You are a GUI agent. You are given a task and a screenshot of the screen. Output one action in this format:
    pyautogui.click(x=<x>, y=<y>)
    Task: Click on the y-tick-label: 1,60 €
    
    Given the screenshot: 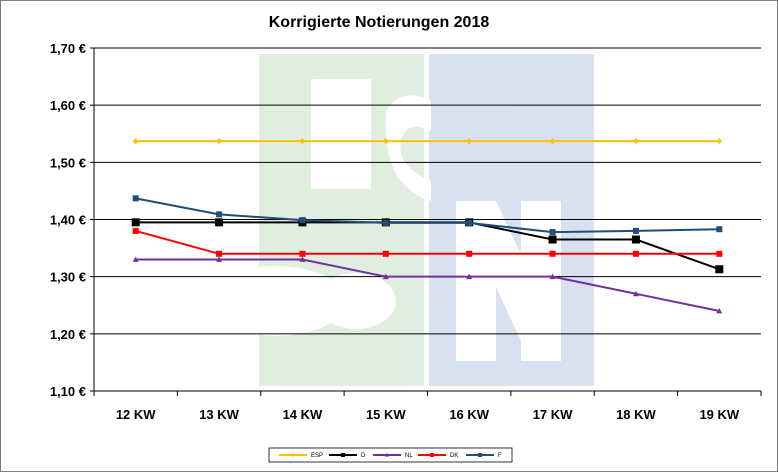 What is the action you would take?
    pyautogui.click(x=68, y=105)
    